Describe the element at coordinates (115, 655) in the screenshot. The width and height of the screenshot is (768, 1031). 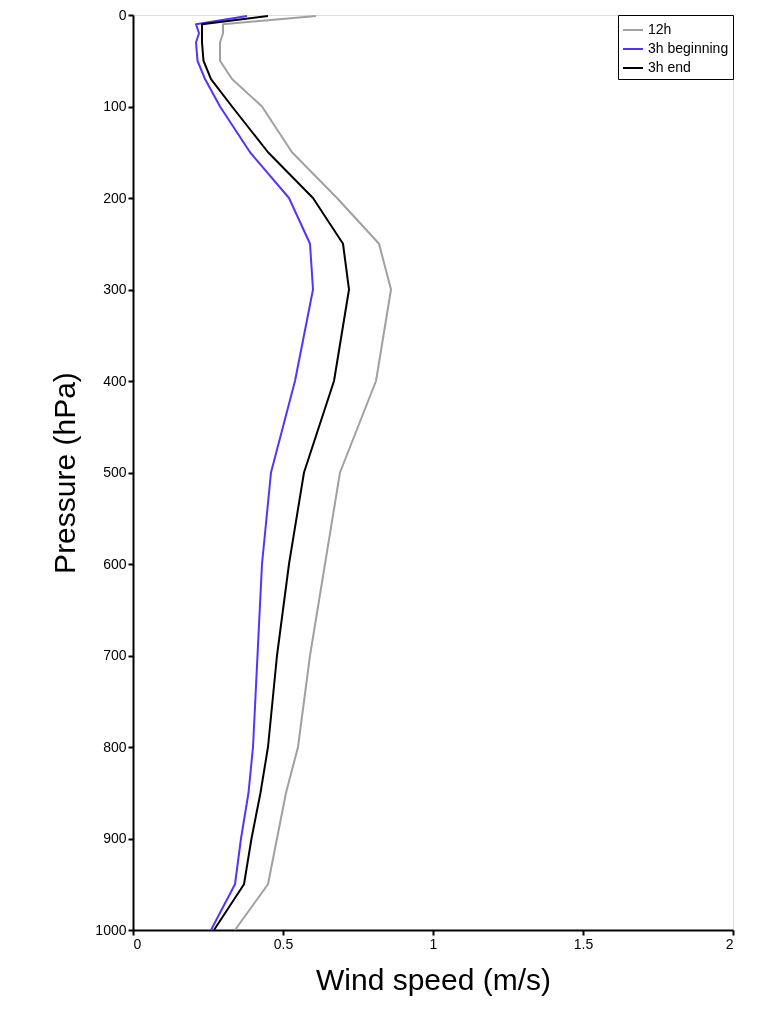
I see `y-tick-label: 700` at that location.